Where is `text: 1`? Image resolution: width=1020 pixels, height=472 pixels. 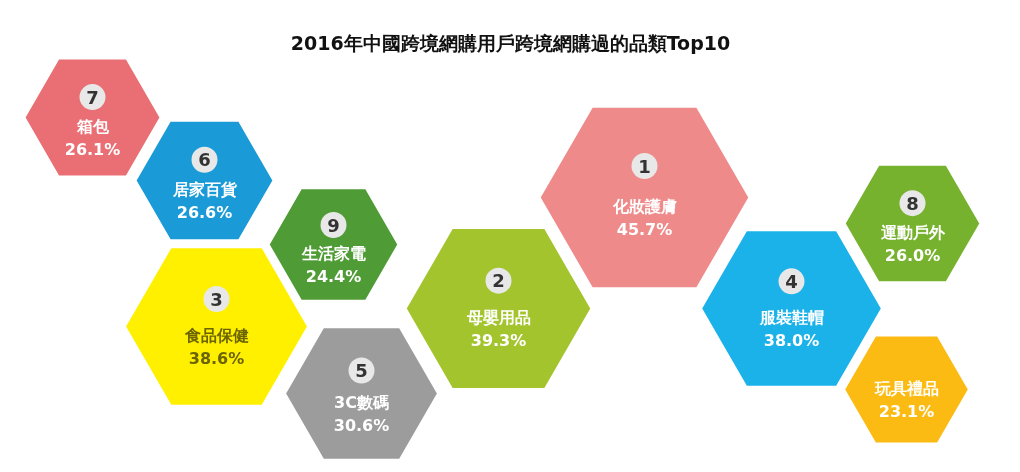
text: 1 is located at coordinates (644, 166).